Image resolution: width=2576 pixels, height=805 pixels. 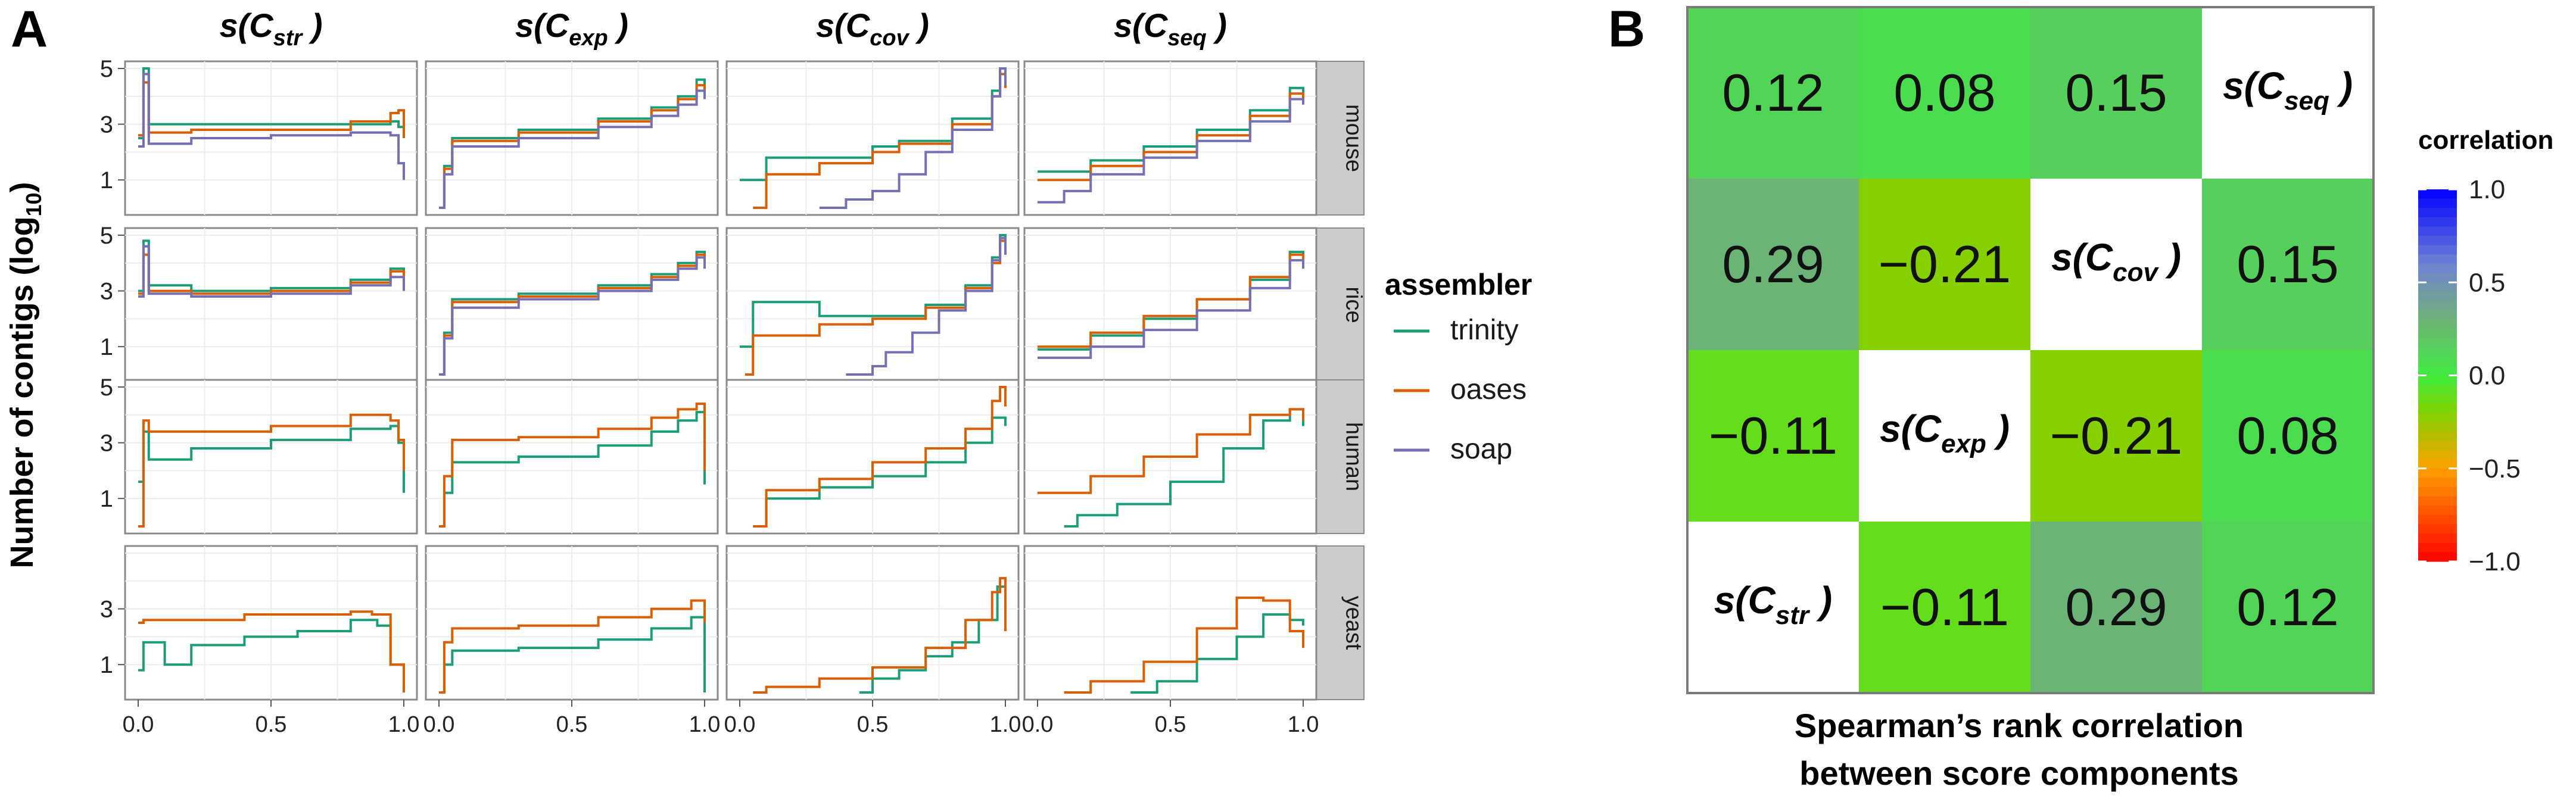 What do you see at coordinates (2487, 189) in the screenshot?
I see `colorbar-tick-label: 1.0` at bounding box center [2487, 189].